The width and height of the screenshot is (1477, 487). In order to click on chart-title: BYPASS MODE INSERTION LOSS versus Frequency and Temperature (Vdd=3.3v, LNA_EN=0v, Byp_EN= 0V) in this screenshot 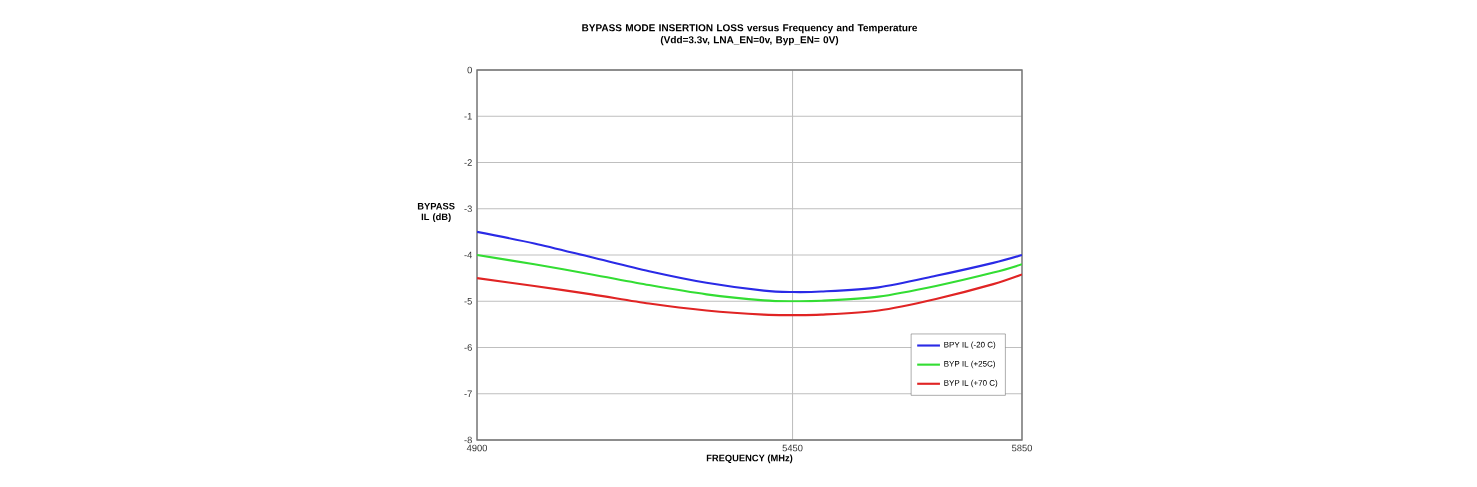, I will do `click(750, 34)`.